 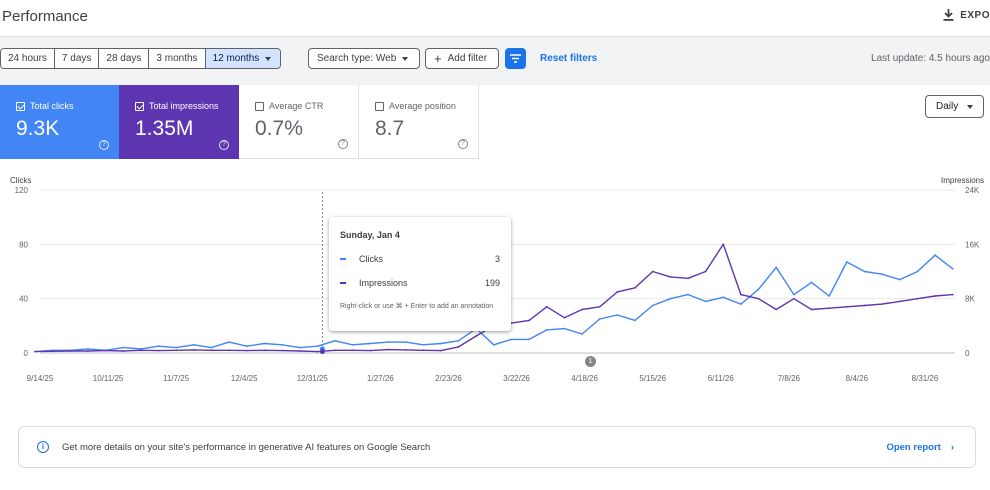 What do you see at coordinates (38, 128) in the screenshot?
I see `metric-value: 9.3K` at bounding box center [38, 128].